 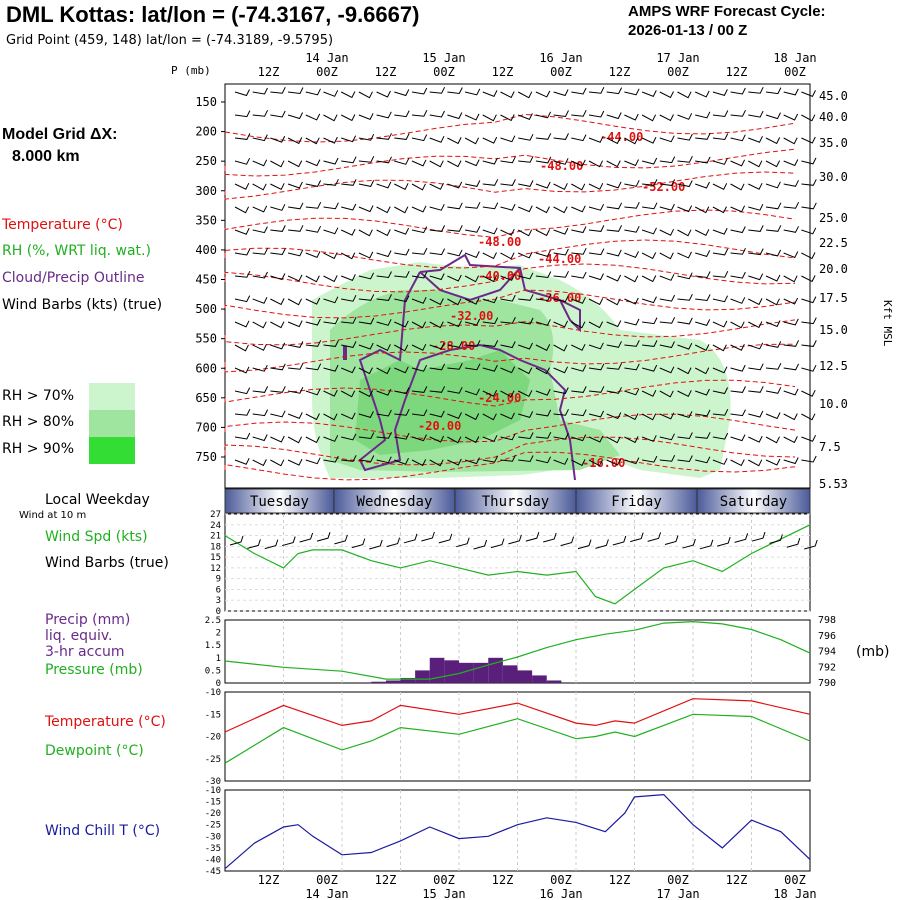 What do you see at coordinates (206, 220) in the screenshot?
I see `pressure-tick-label: 350` at bounding box center [206, 220].